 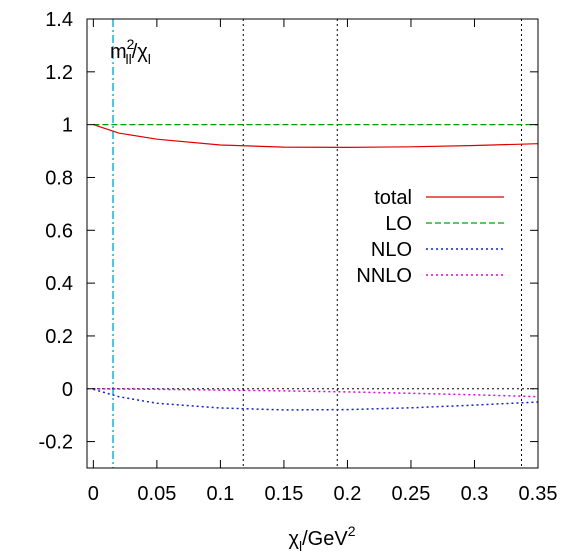 I want to click on y-tick-label: 0, so click(x=67, y=390).